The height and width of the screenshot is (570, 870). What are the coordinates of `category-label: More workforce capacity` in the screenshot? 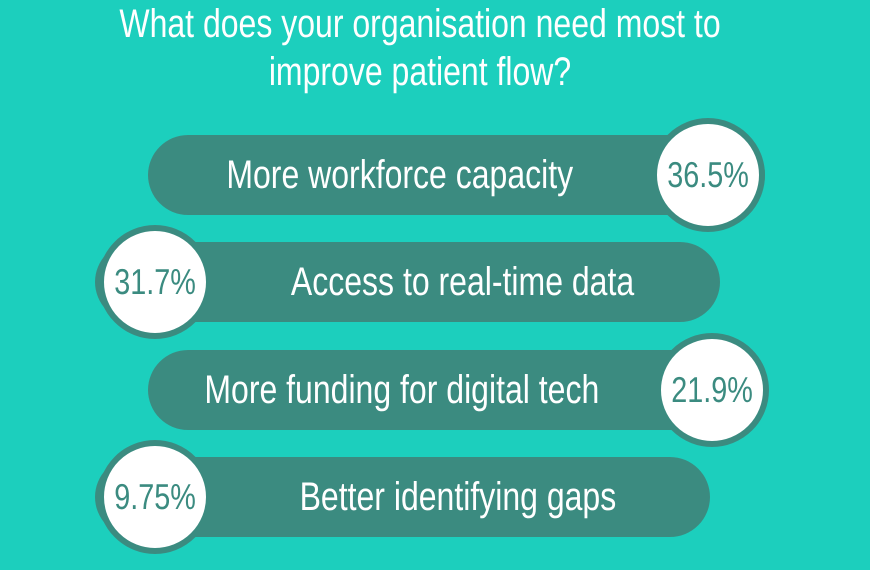 It's located at (399, 175).